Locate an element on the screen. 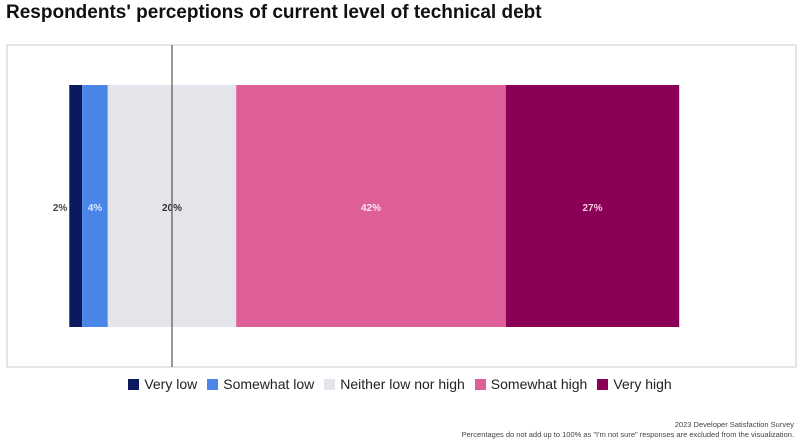 This screenshot has height=448, width=800. legend-label: Somewhat high is located at coordinates (539, 384).